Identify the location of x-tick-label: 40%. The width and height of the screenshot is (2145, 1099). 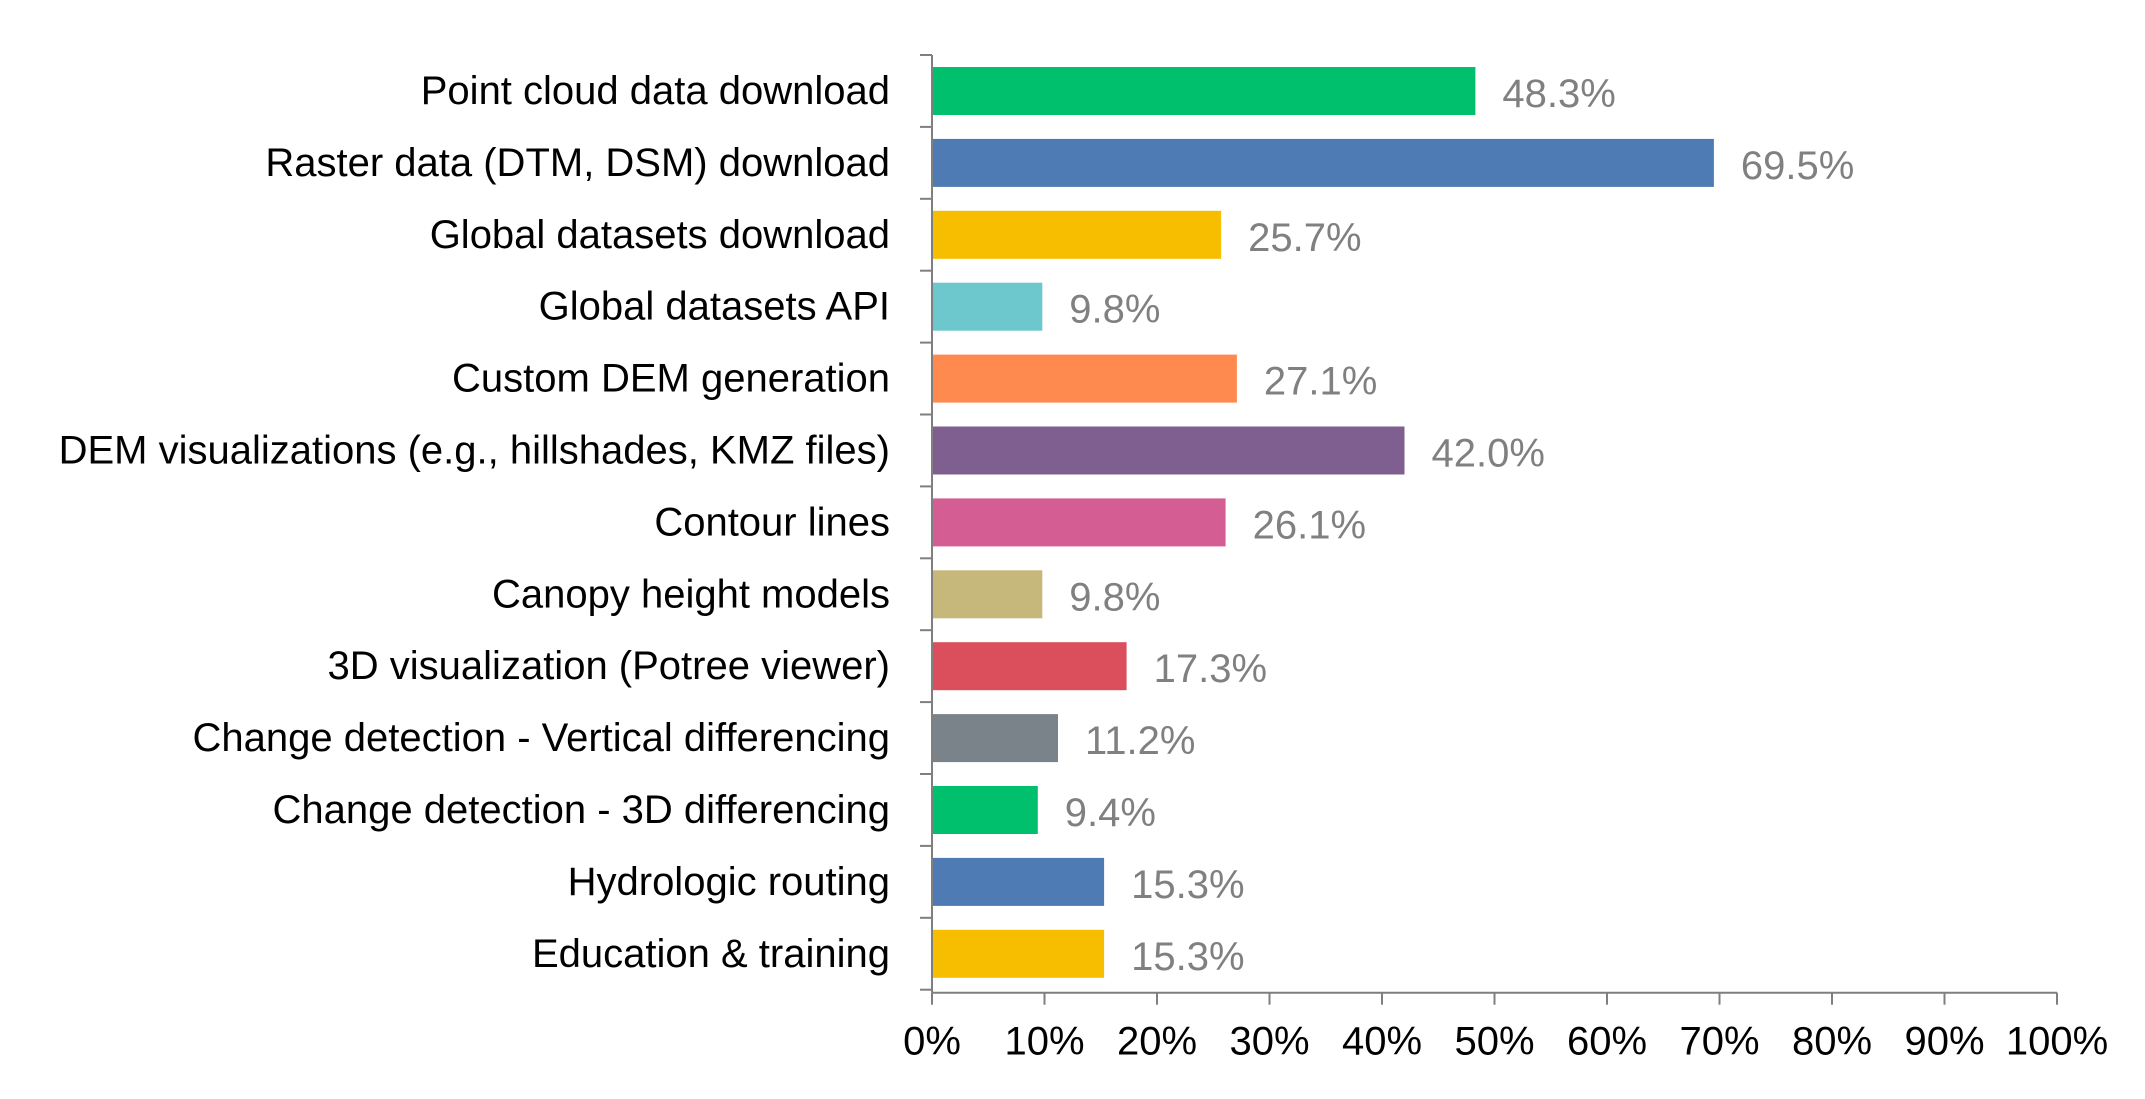
(1382, 1042).